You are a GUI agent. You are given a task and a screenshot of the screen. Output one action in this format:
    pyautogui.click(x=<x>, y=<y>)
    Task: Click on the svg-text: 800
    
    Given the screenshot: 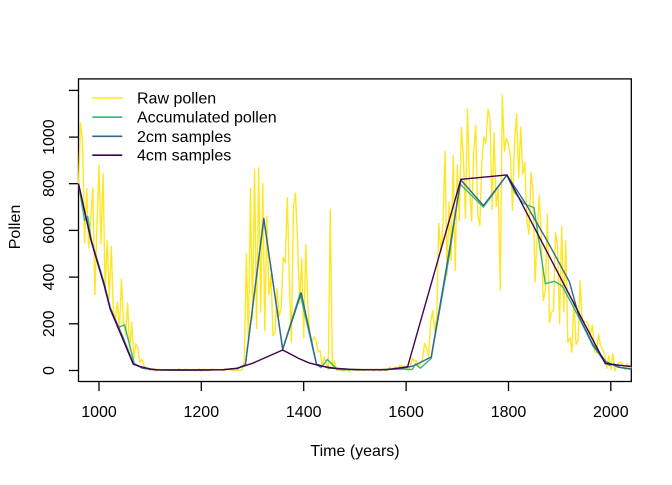 What is the action you would take?
    pyautogui.click(x=49, y=183)
    